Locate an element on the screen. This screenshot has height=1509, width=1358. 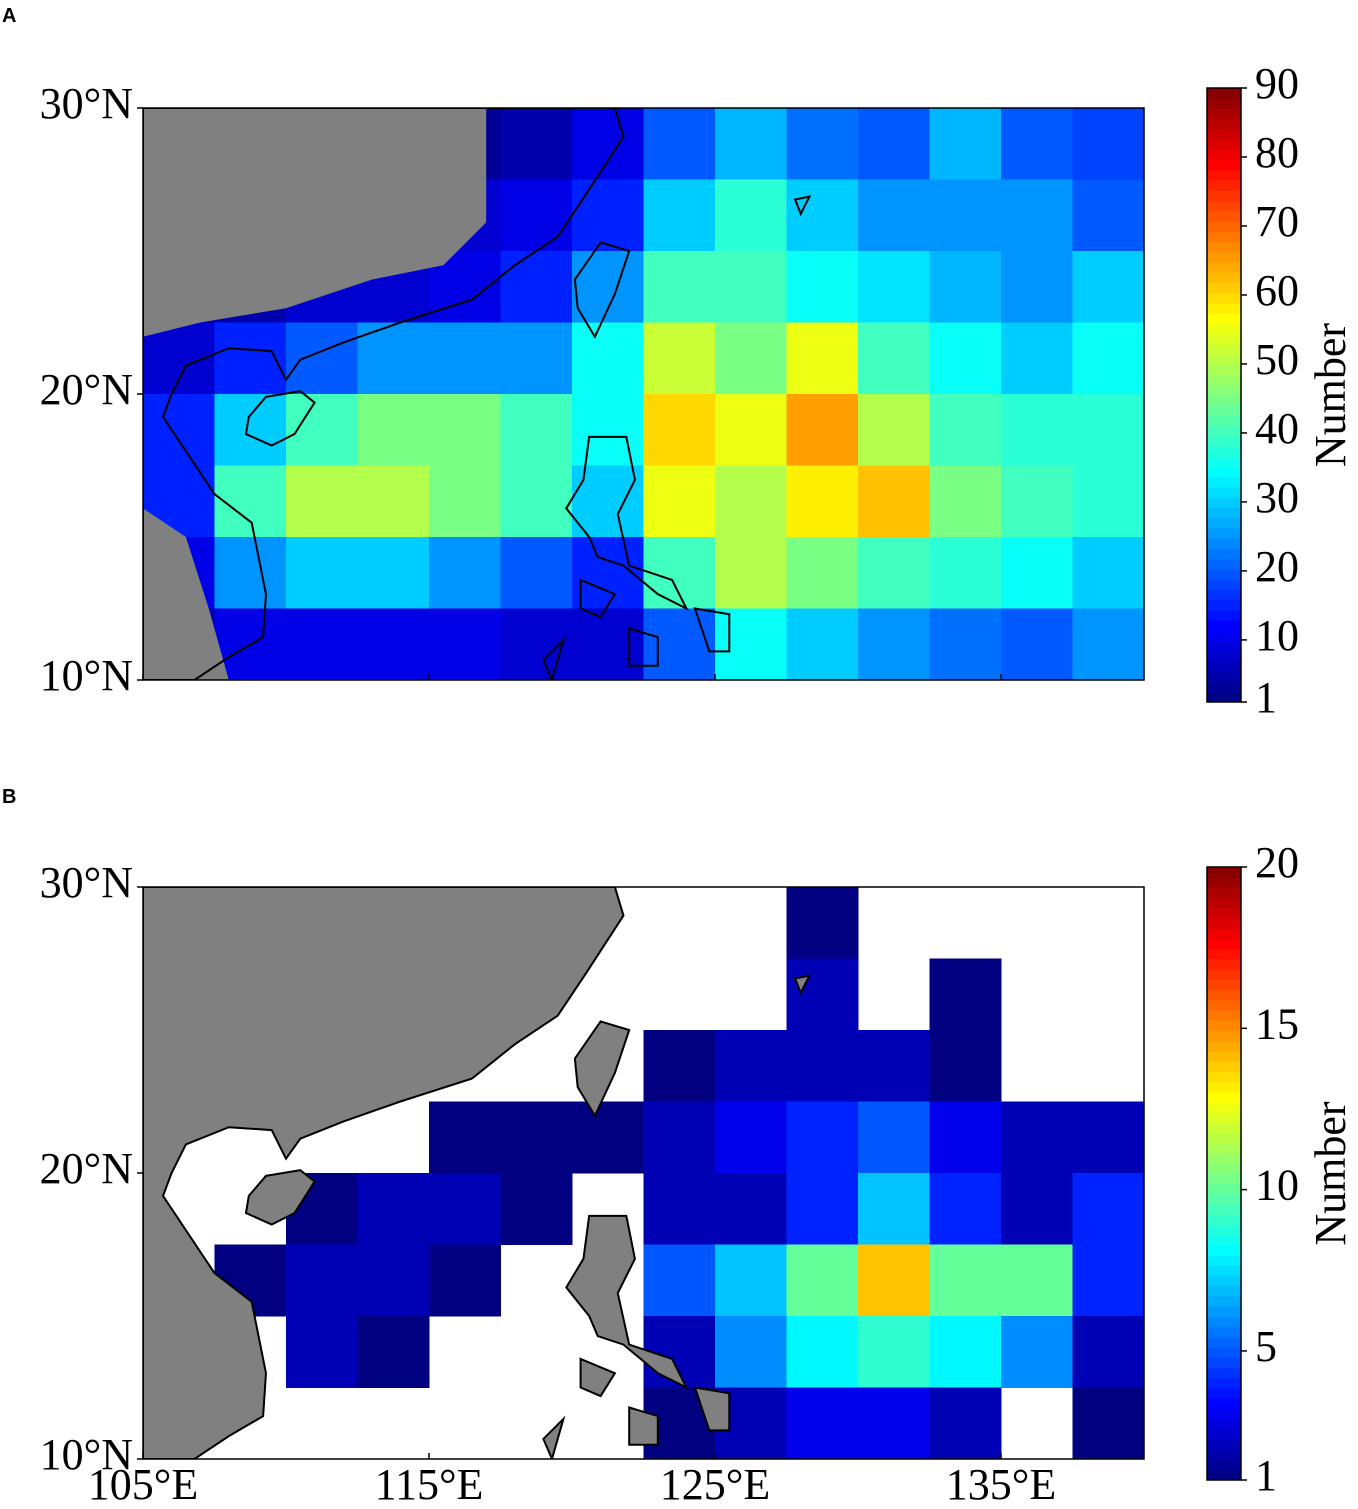
panel-label: B is located at coordinates (9, 797).